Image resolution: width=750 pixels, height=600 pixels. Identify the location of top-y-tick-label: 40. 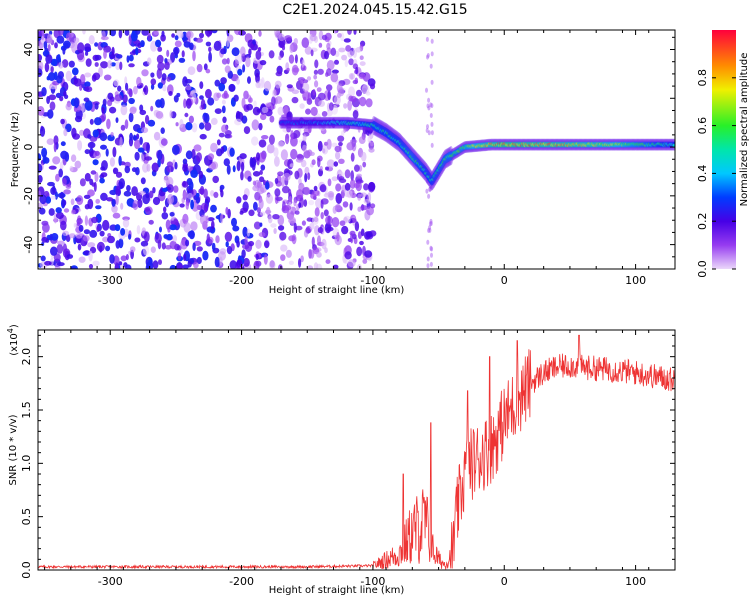
(28, 50).